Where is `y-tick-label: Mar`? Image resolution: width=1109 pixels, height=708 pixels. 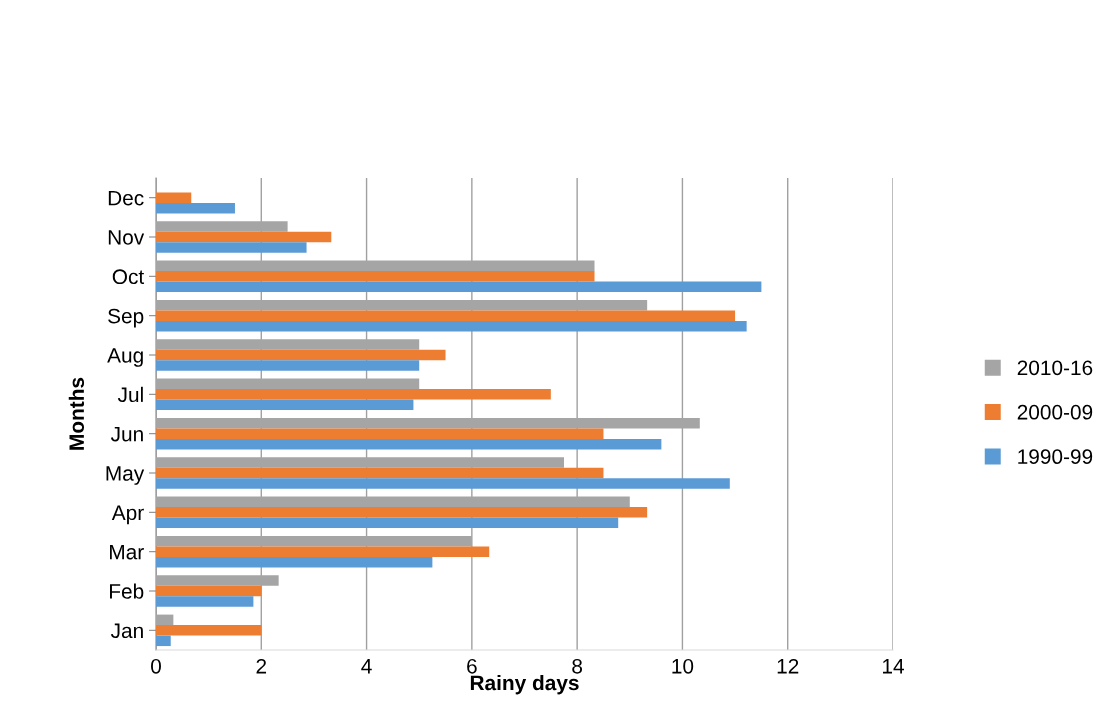
y-tick-label: Mar is located at coordinates (127, 552).